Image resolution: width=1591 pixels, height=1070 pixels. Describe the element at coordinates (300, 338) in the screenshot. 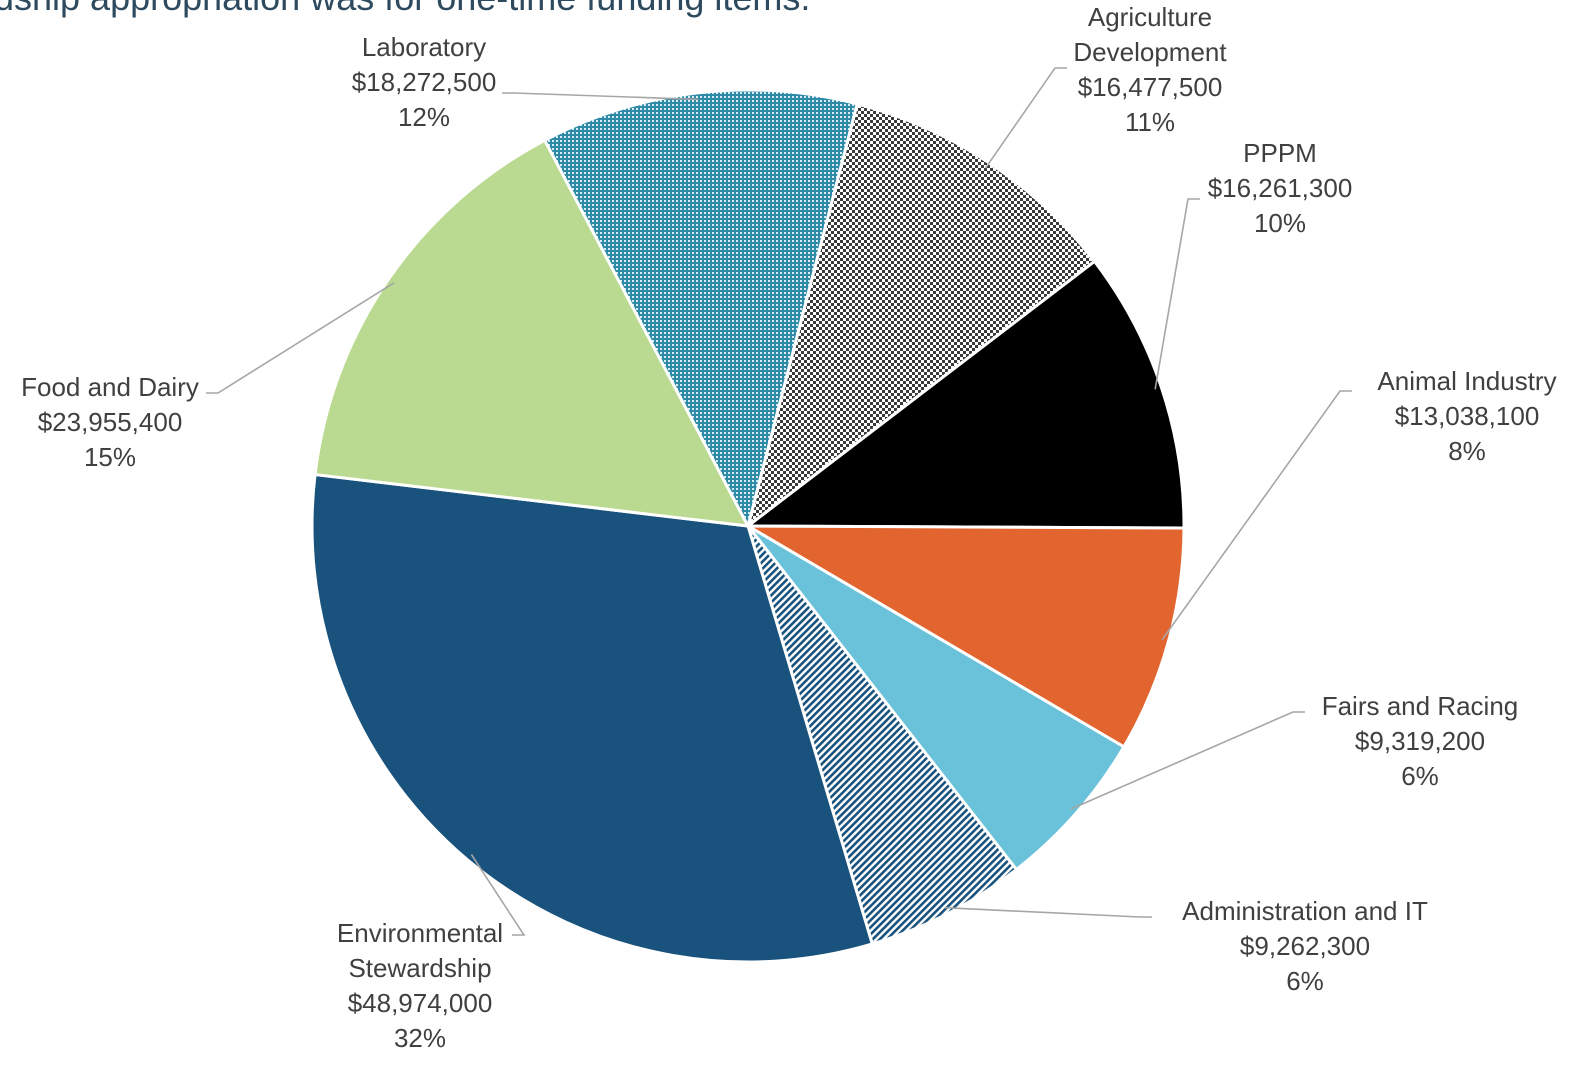

I see `leader-line-food-and-dairy` at that location.